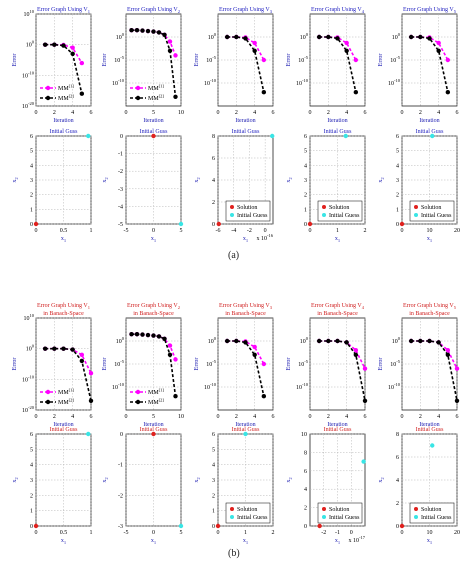 This screenshot has height=571, width=474. Describe the element at coordinates (340, 211) in the screenshot. I see `legend-box` at that location.